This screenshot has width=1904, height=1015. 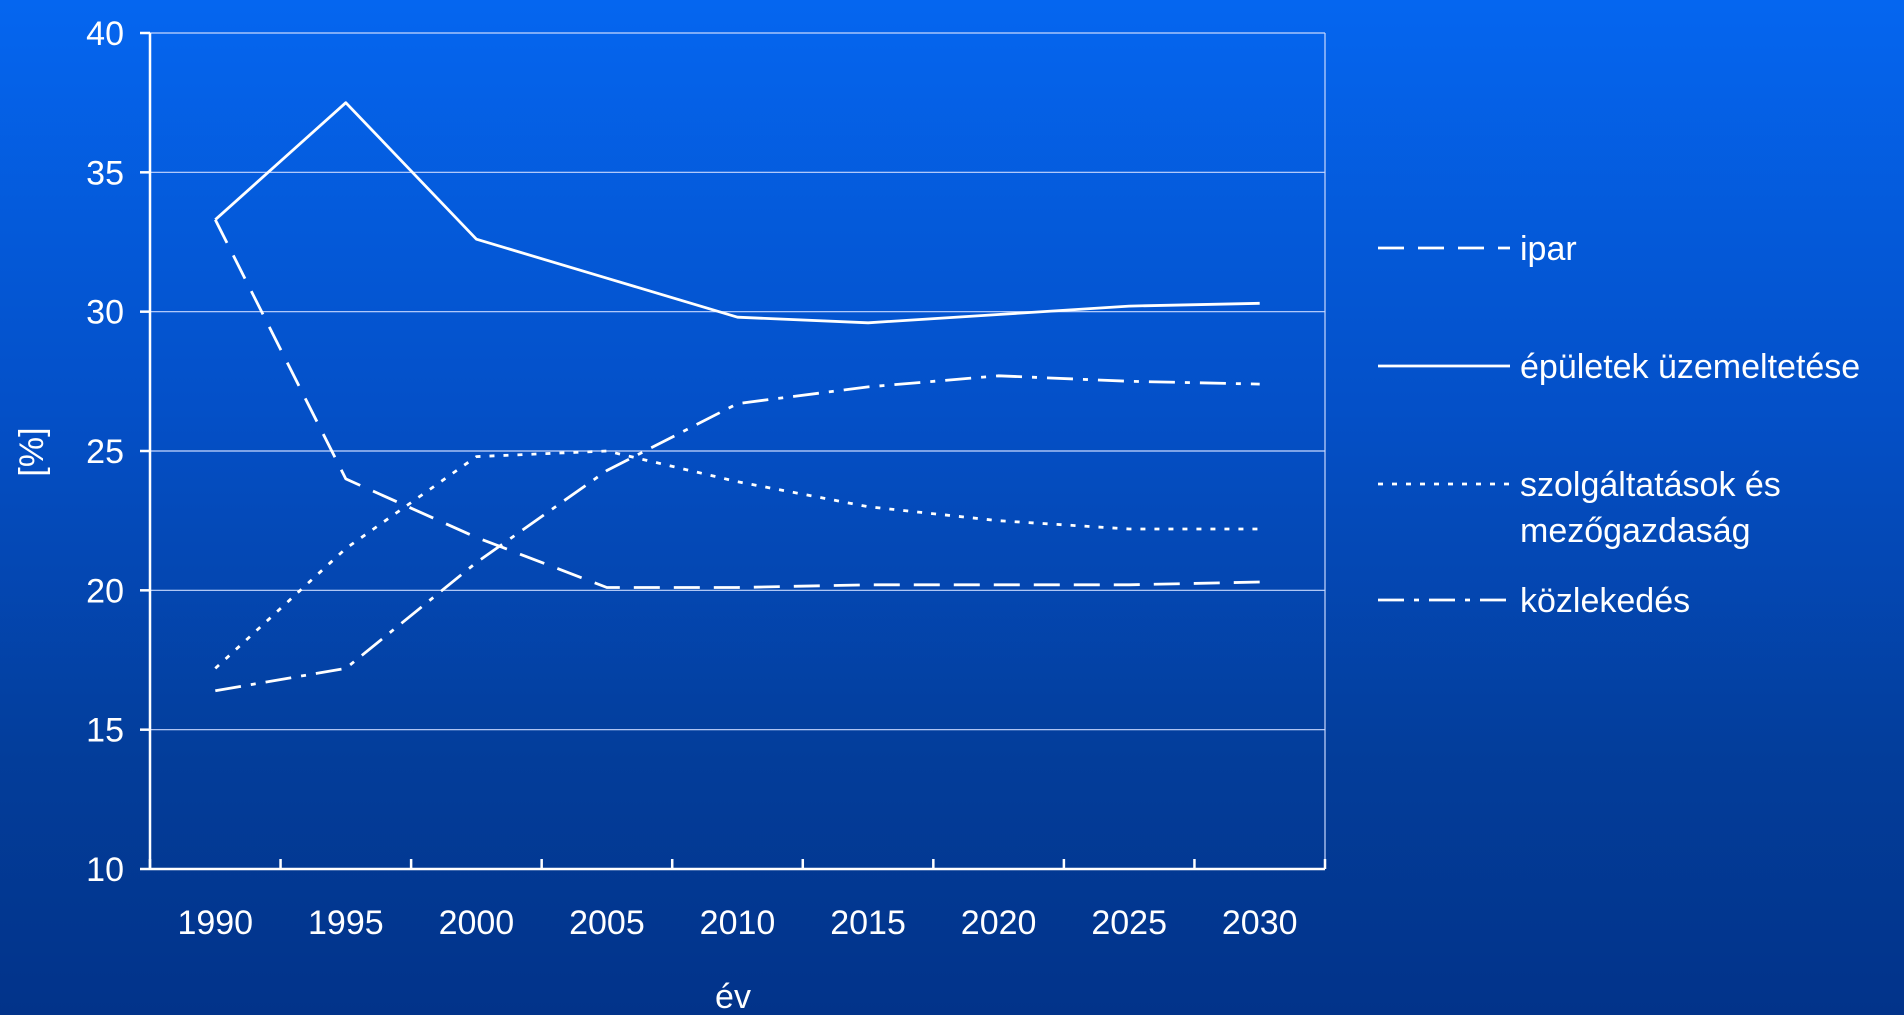 I want to click on x-tick-label: 2025, so click(x=1129, y=923).